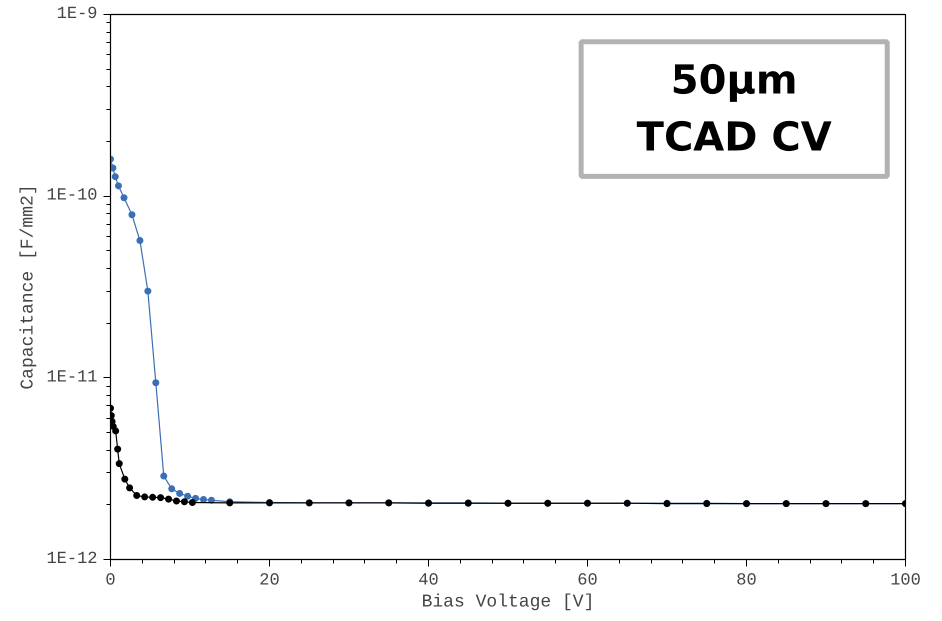 The image size is (942, 621). Describe the element at coordinates (72, 196) in the screenshot. I see `y-tick-label: 1E-10` at that location.